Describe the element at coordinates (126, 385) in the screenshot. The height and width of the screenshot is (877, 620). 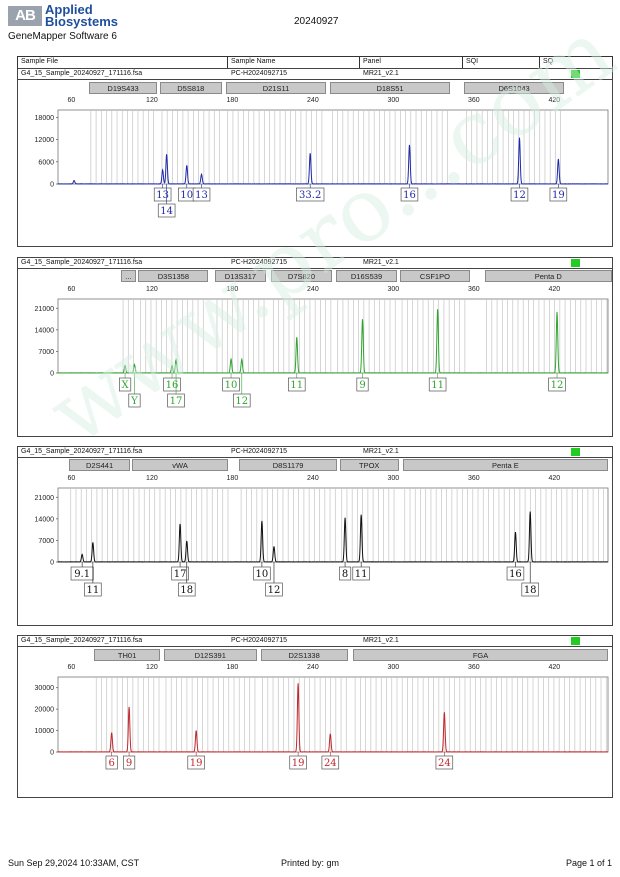
I see `allele-label: X` at that location.